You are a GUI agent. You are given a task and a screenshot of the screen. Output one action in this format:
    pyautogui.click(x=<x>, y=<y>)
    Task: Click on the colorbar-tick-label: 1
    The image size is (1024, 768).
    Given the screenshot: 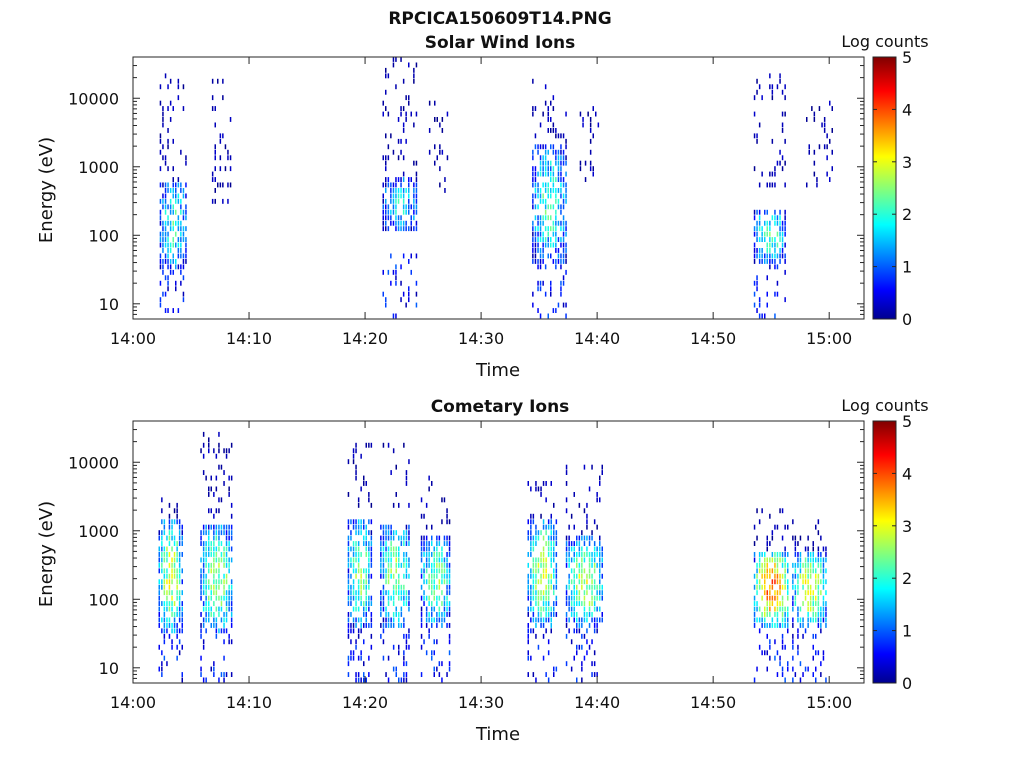 What is the action you would take?
    pyautogui.click(x=907, y=267)
    